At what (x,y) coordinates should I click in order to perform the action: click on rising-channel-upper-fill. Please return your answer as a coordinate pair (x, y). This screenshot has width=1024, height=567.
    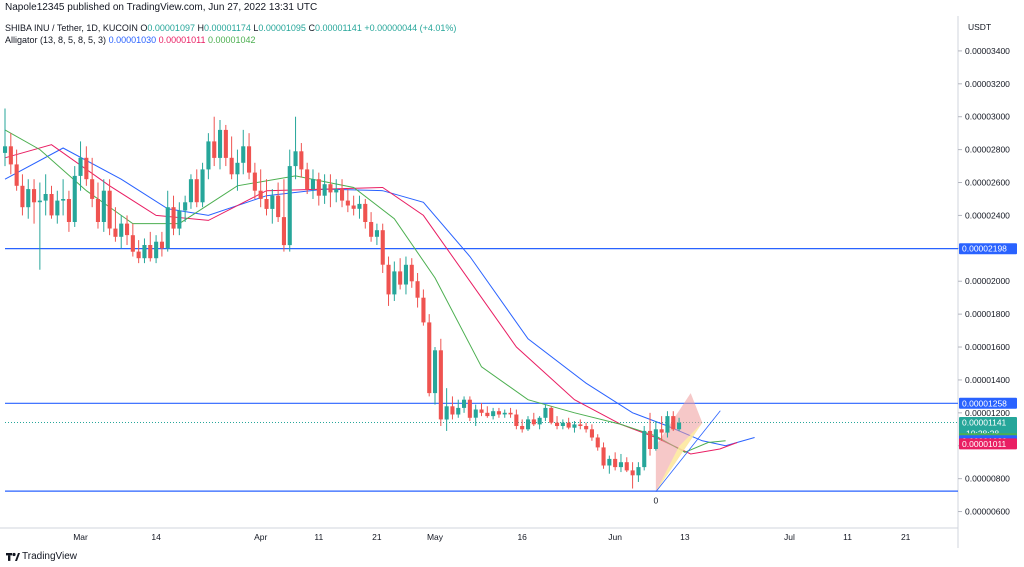
    Looking at the image, I should click on (679, 442).